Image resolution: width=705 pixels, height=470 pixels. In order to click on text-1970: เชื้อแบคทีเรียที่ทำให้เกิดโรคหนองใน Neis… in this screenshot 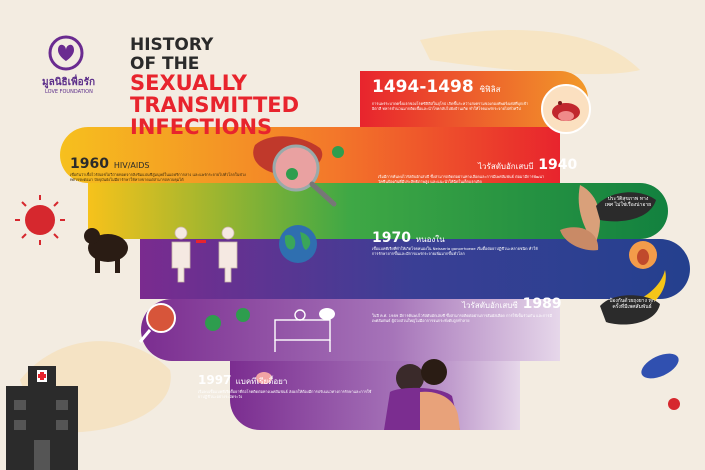, I will do `click(455, 251)`.